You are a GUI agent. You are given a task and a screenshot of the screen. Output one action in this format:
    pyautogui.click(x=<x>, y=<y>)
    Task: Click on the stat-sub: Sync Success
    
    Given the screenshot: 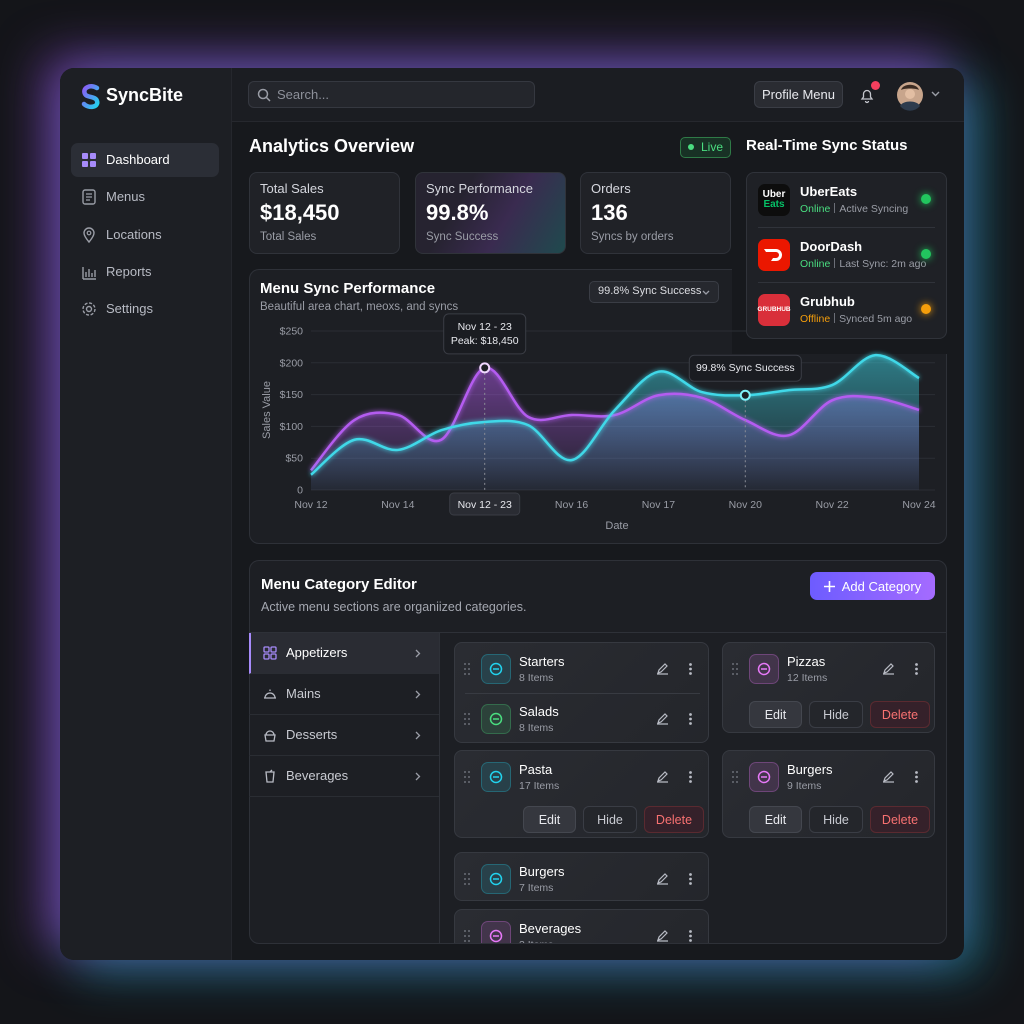 What is the action you would take?
    pyautogui.click(x=462, y=237)
    